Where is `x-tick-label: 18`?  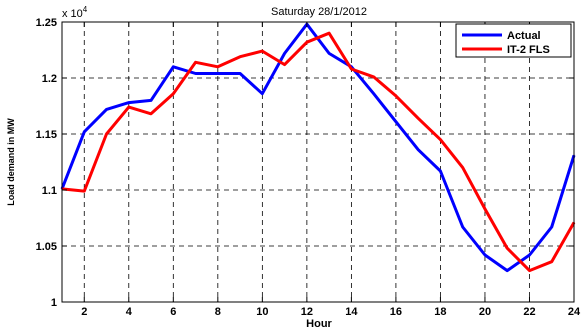
x-tick-label: 18 is located at coordinates (440, 312).